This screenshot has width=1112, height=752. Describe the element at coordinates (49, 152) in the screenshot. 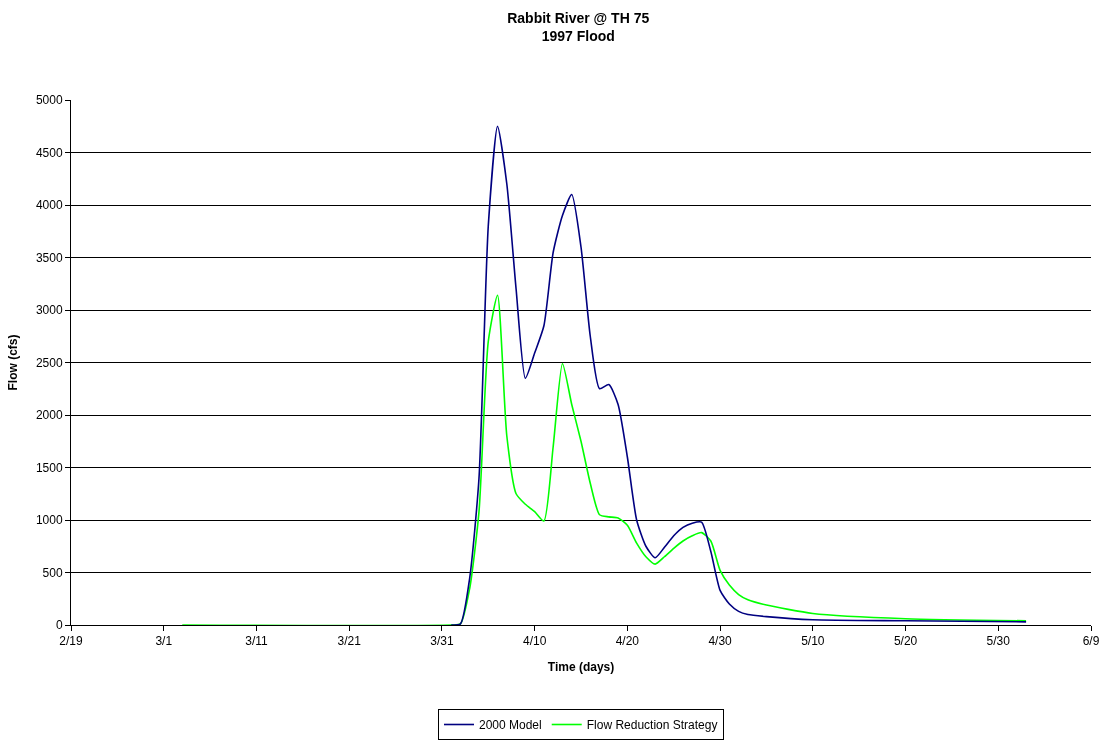

I see `y-tick-label: 4500` at that location.